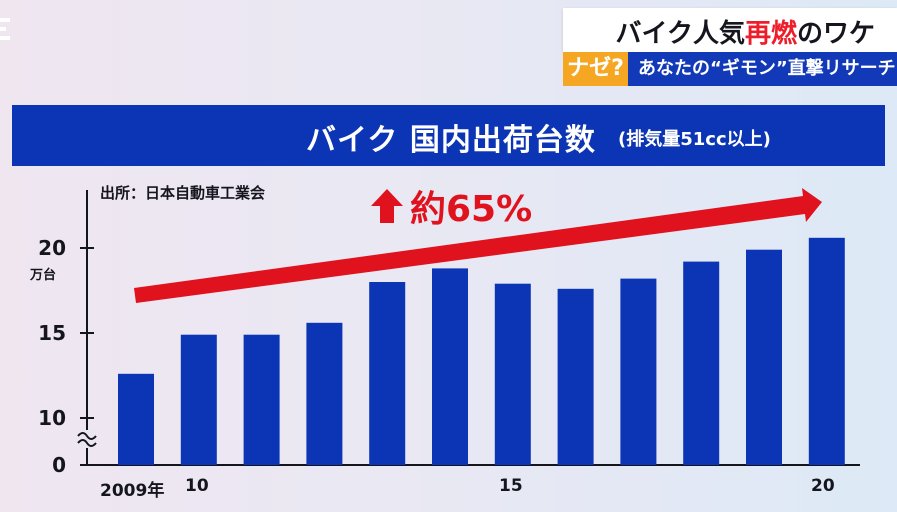 The width and height of the screenshot is (897, 512). I want to click on x-tick-label-15: 15, so click(511, 486).